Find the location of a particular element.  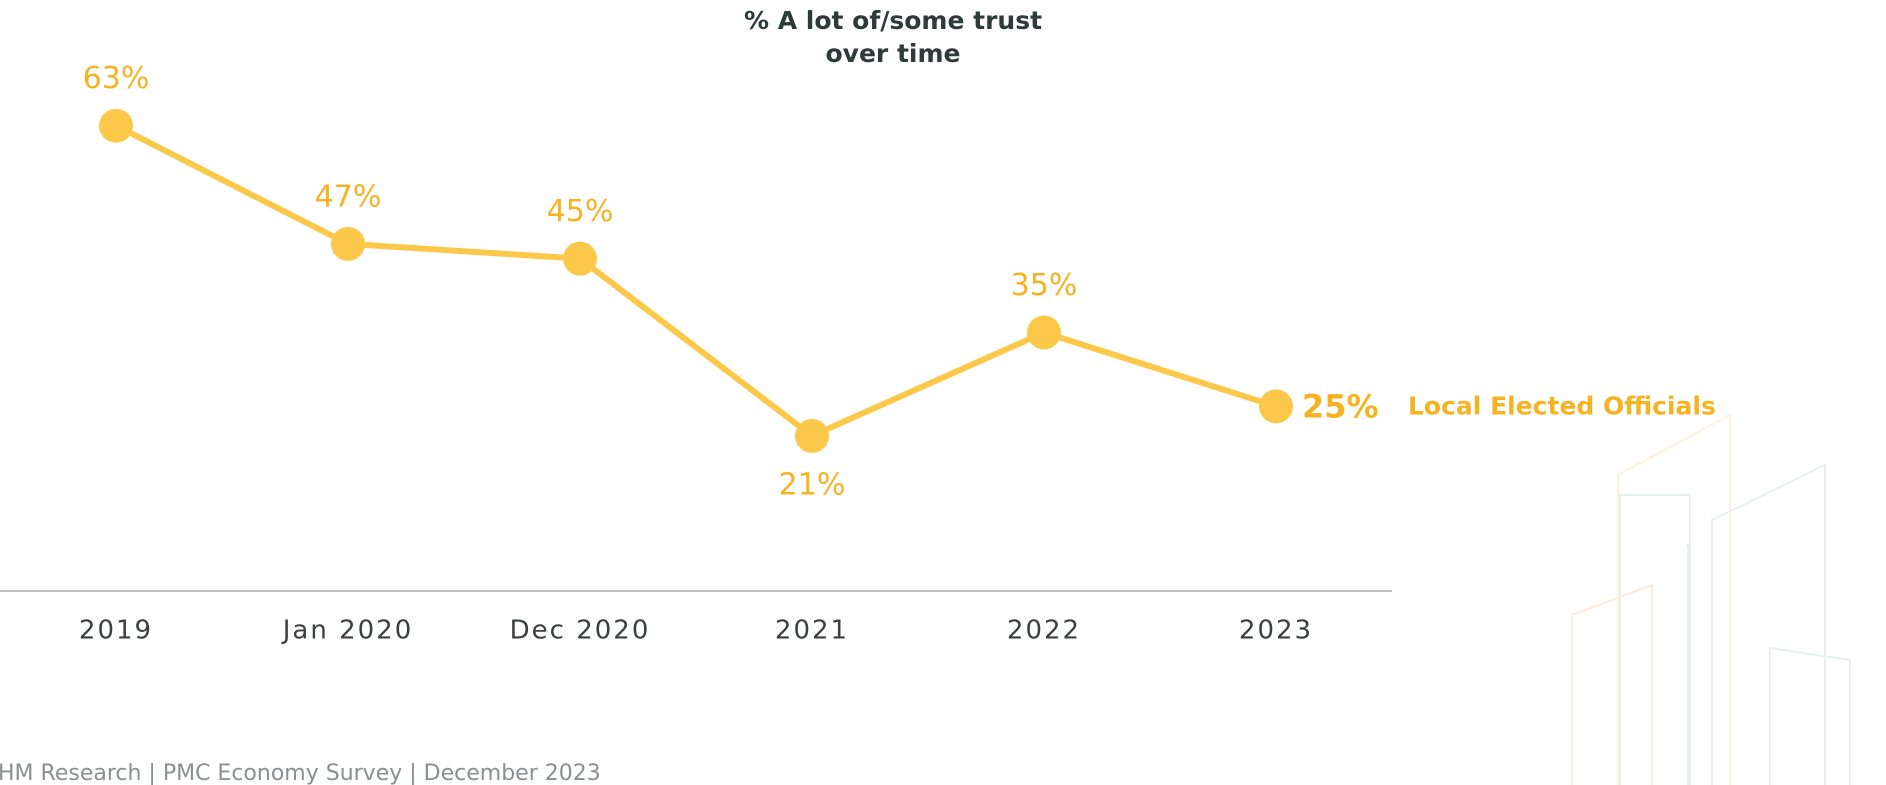

value-label: 25% is located at coordinates (1340, 406).